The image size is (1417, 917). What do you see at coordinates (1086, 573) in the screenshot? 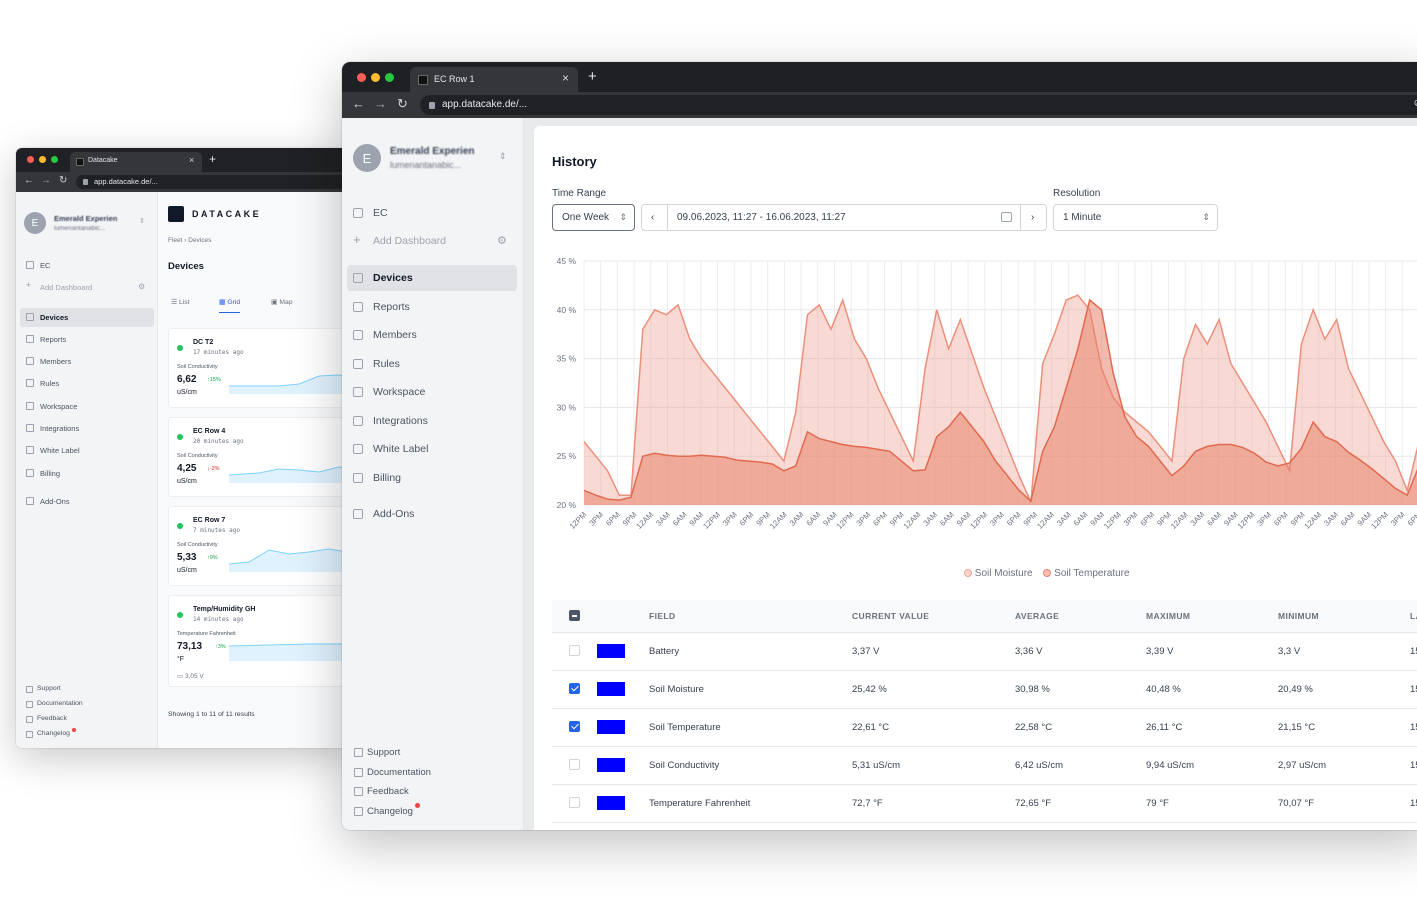
I see `legend-item-soil-temperature: Soil Temperature` at bounding box center [1086, 573].